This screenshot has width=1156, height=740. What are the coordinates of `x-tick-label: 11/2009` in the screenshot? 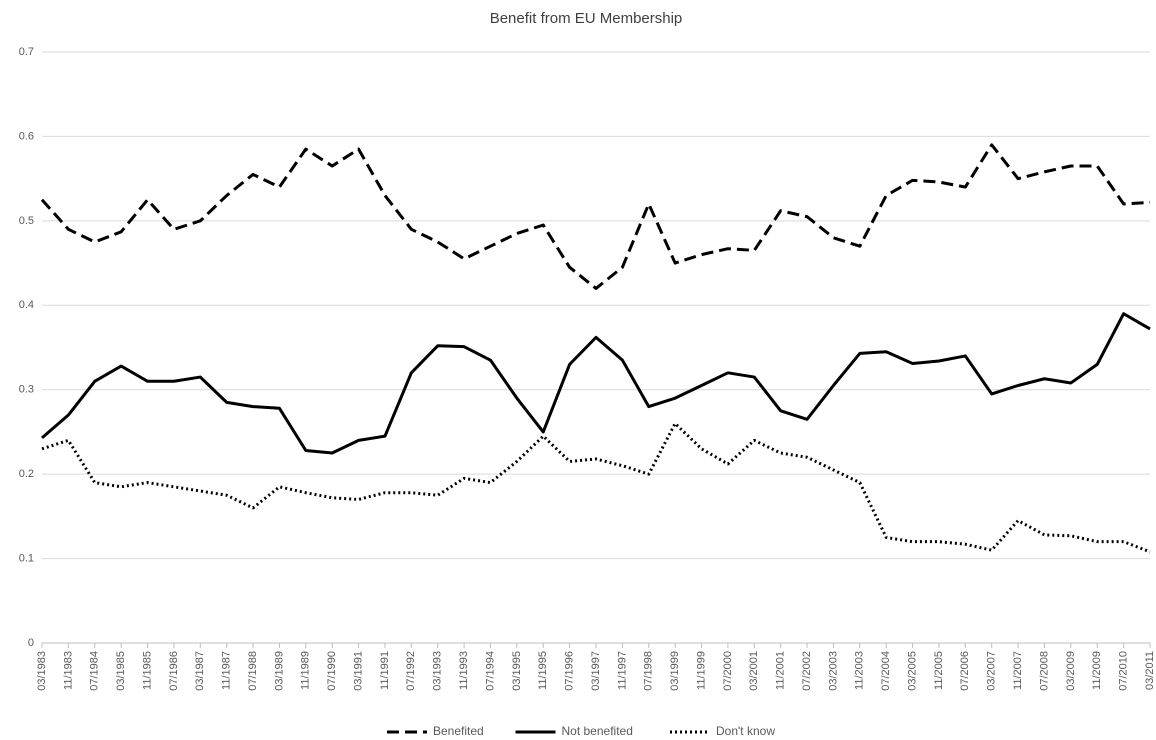 It's located at (1097, 670).